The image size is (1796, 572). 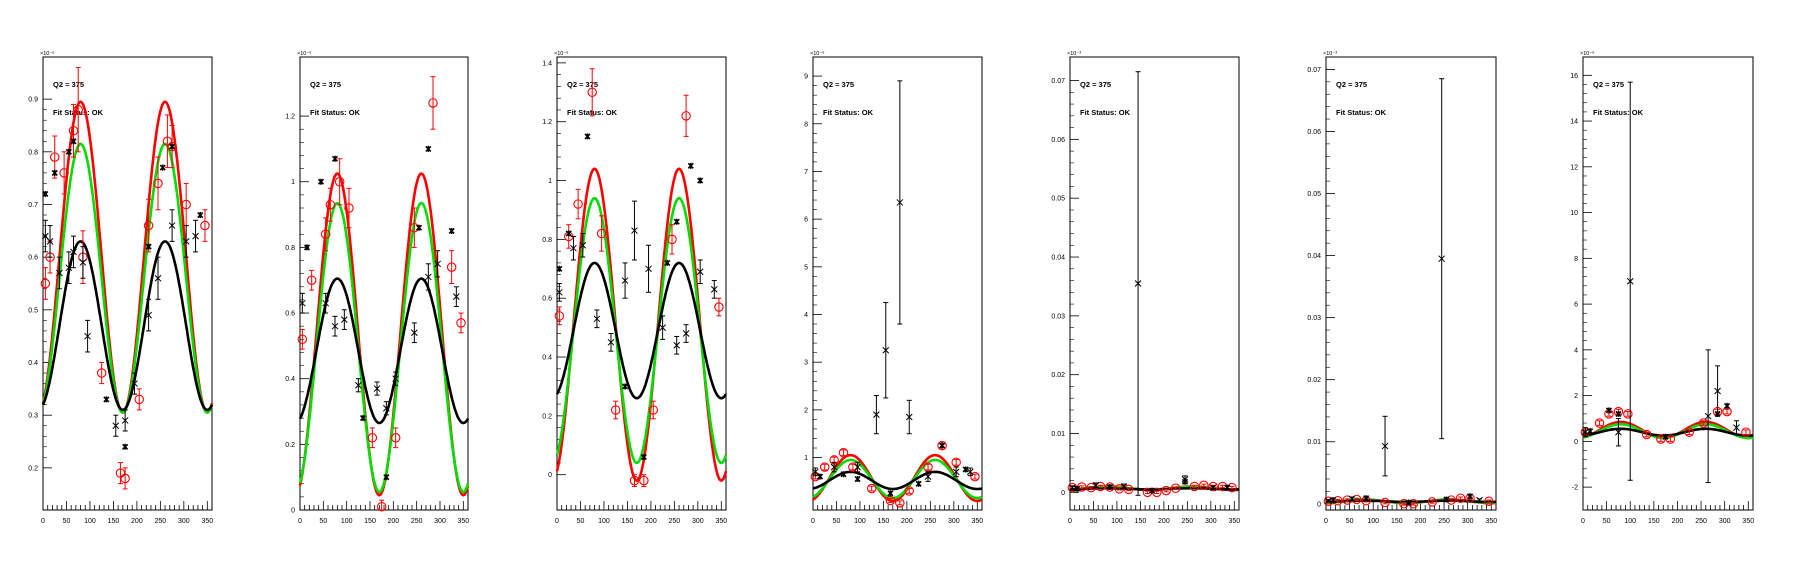 What do you see at coordinates (33, 416) in the screenshot?
I see `y-tick-label: 0.3` at bounding box center [33, 416].